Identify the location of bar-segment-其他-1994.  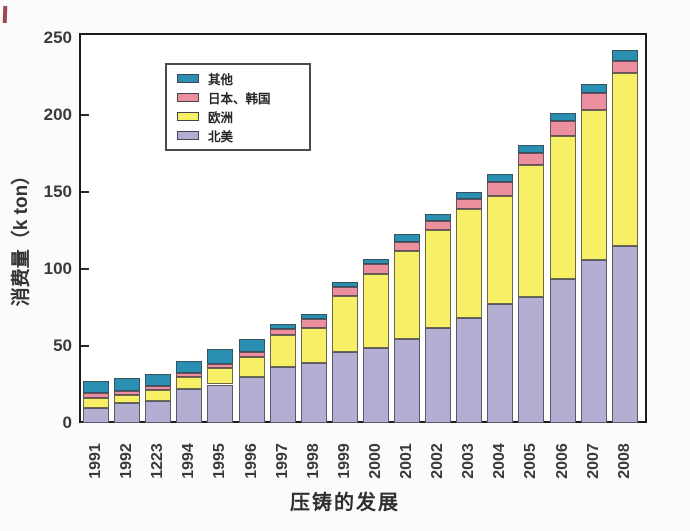
(189, 366).